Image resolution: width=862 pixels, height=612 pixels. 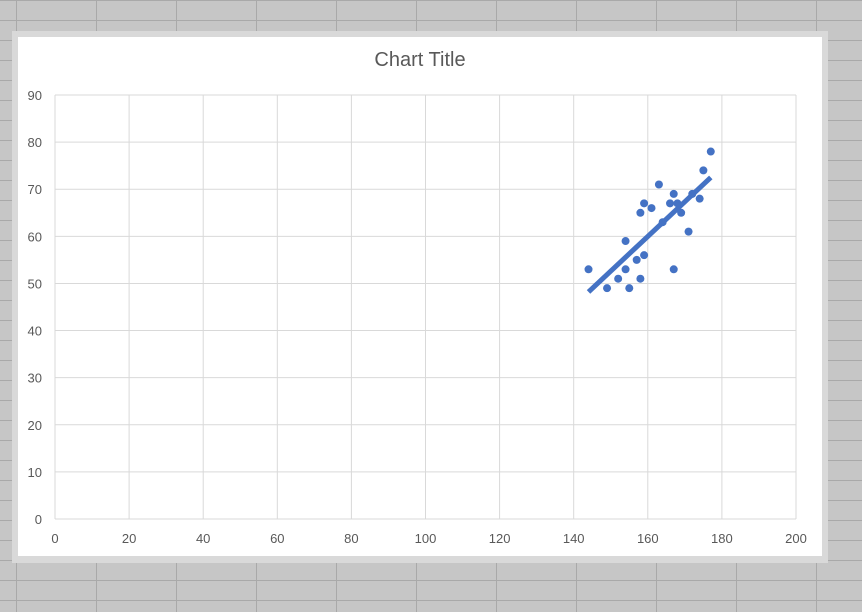 I want to click on y-tick-label: 70, so click(x=35, y=189).